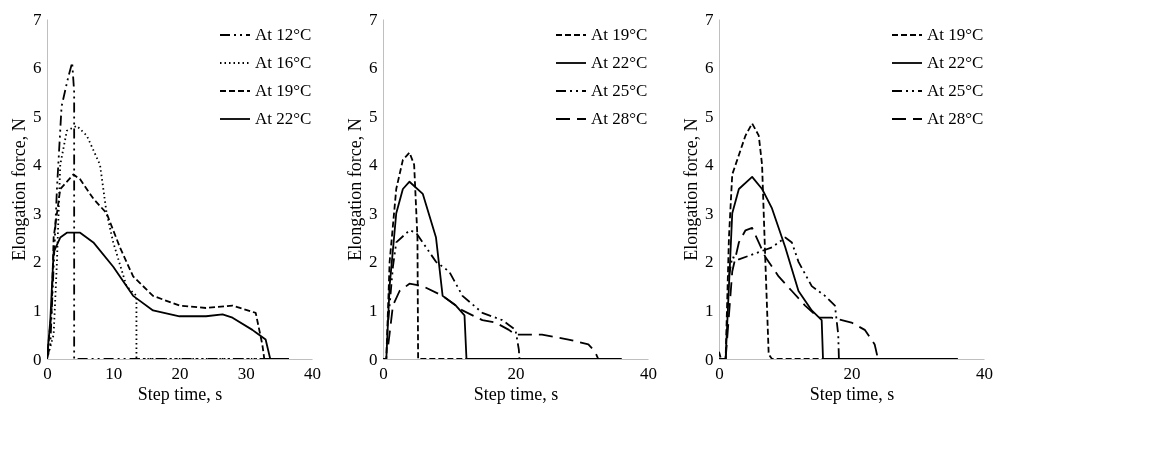  I want to click on legend-label: At 16°C, so click(283, 62).